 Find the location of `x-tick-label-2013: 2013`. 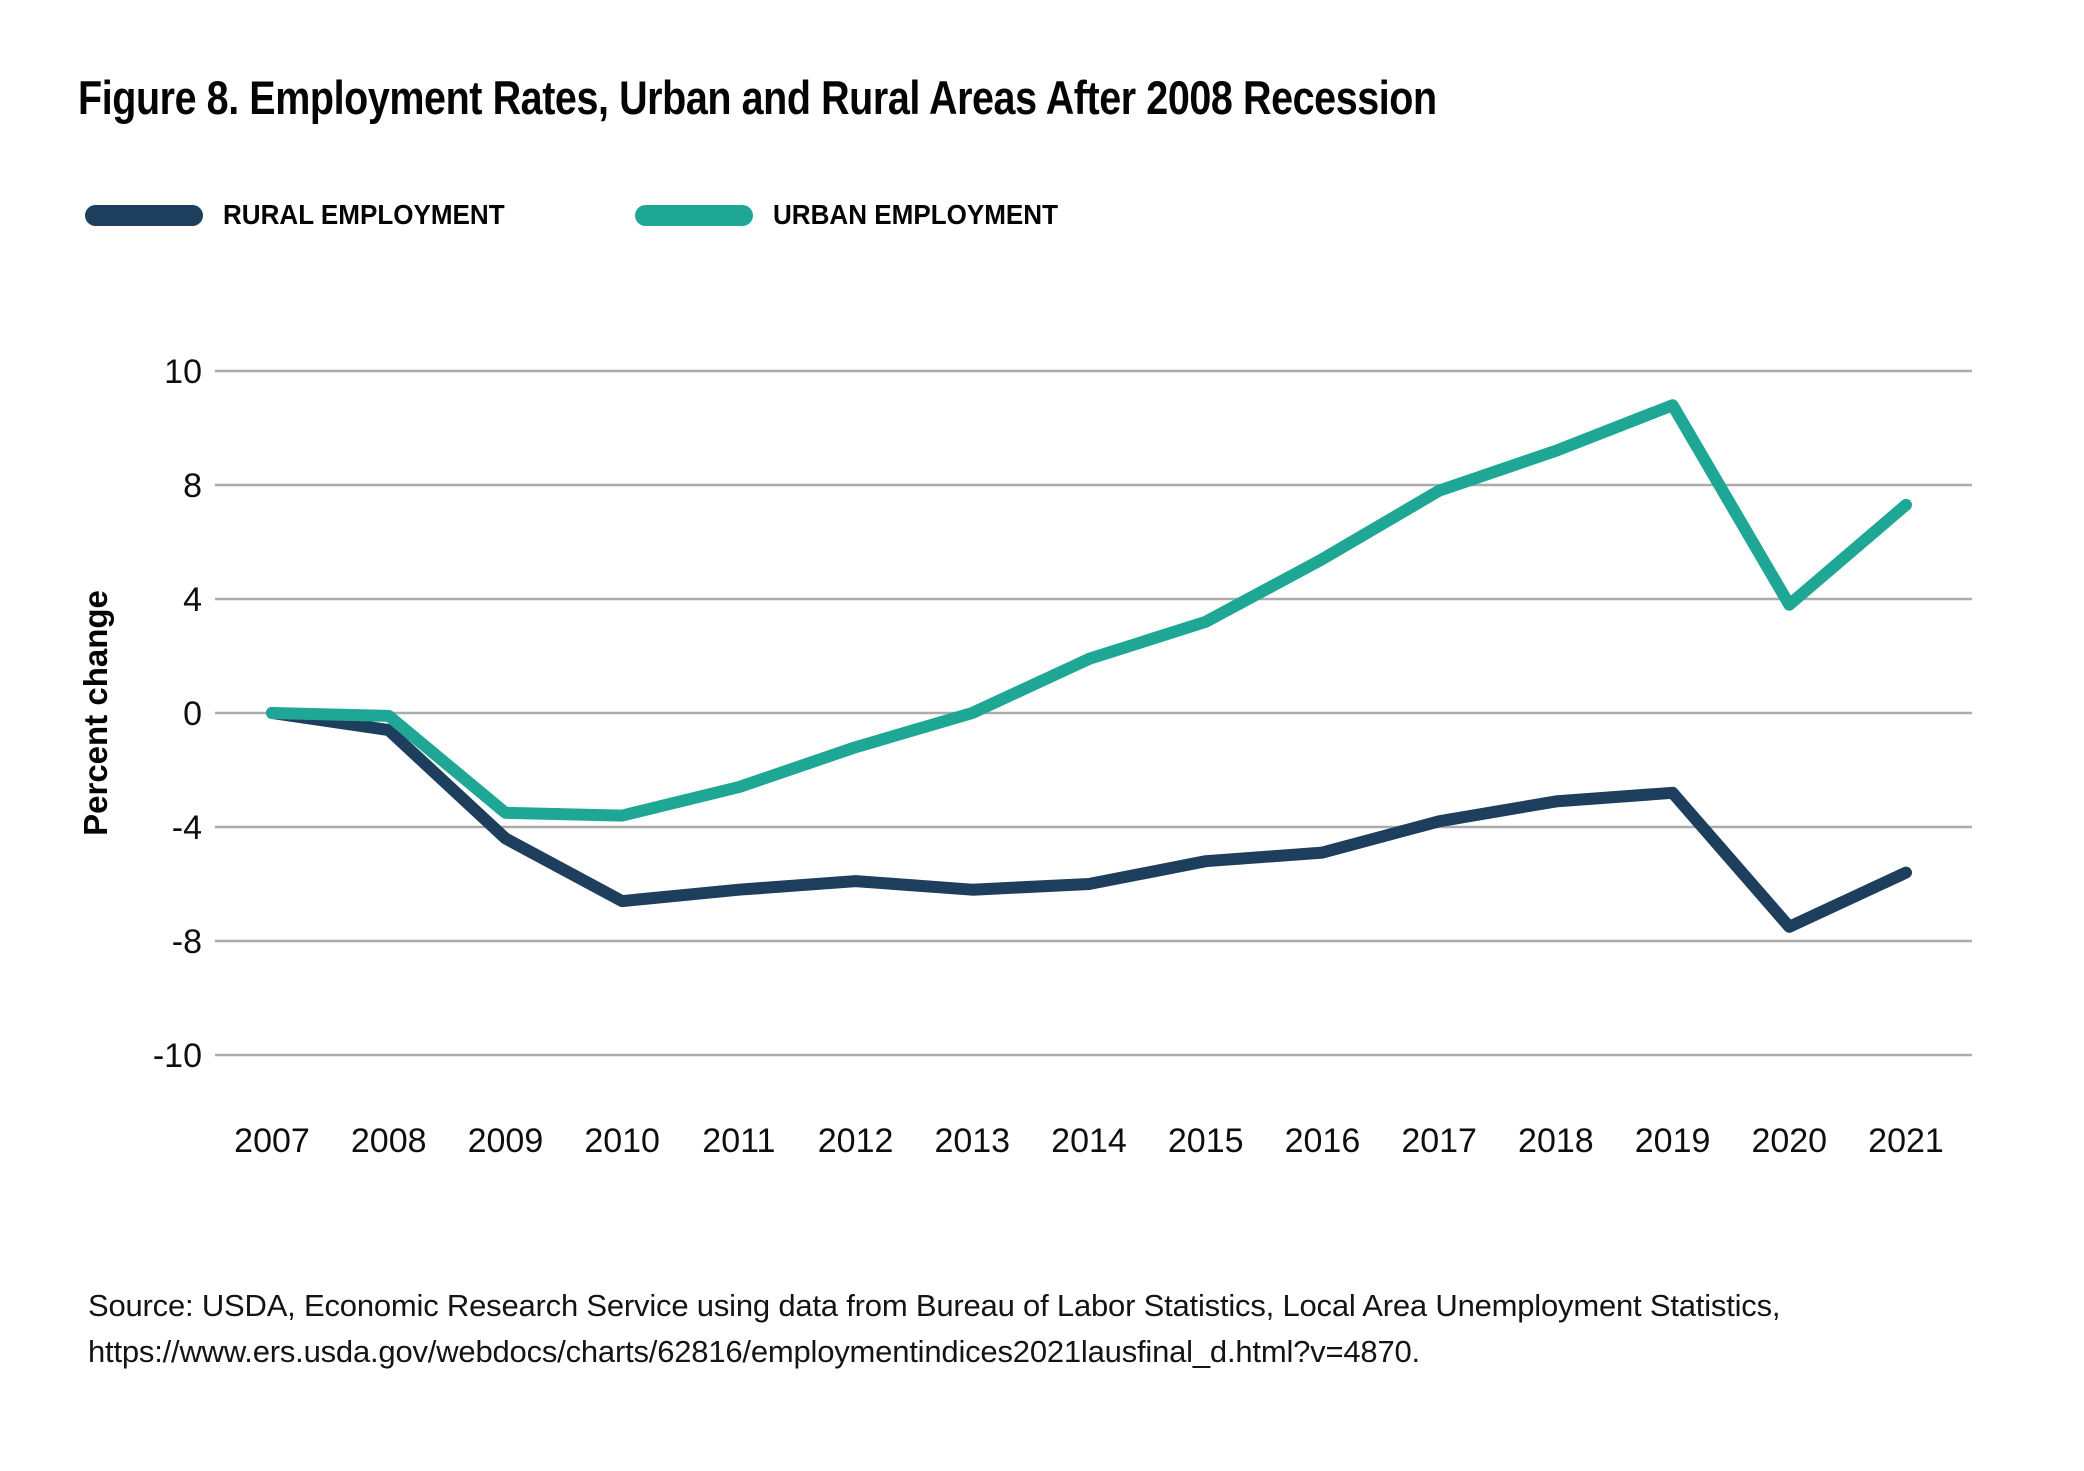

x-tick-label-2013: 2013 is located at coordinates (972, 1141).